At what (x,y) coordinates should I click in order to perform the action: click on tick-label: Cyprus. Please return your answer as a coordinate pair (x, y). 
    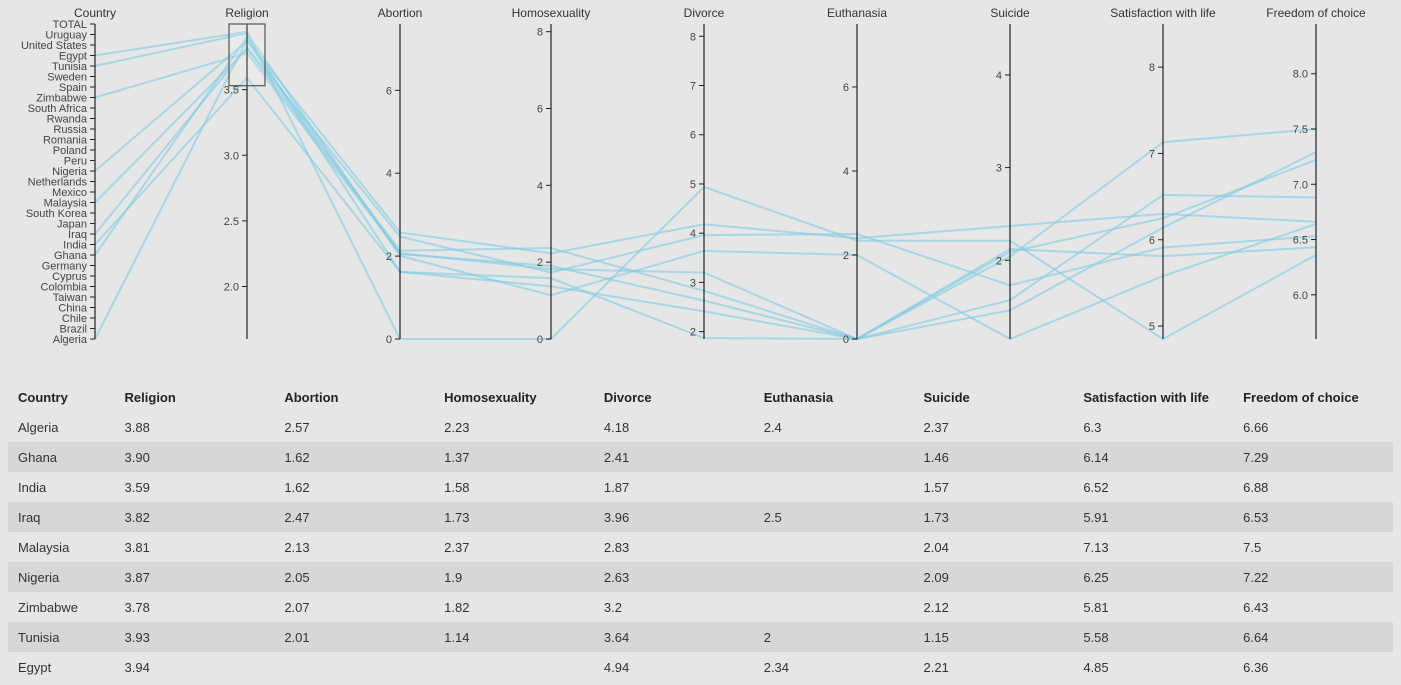
    Looking at the image, I should click on (69, 277).